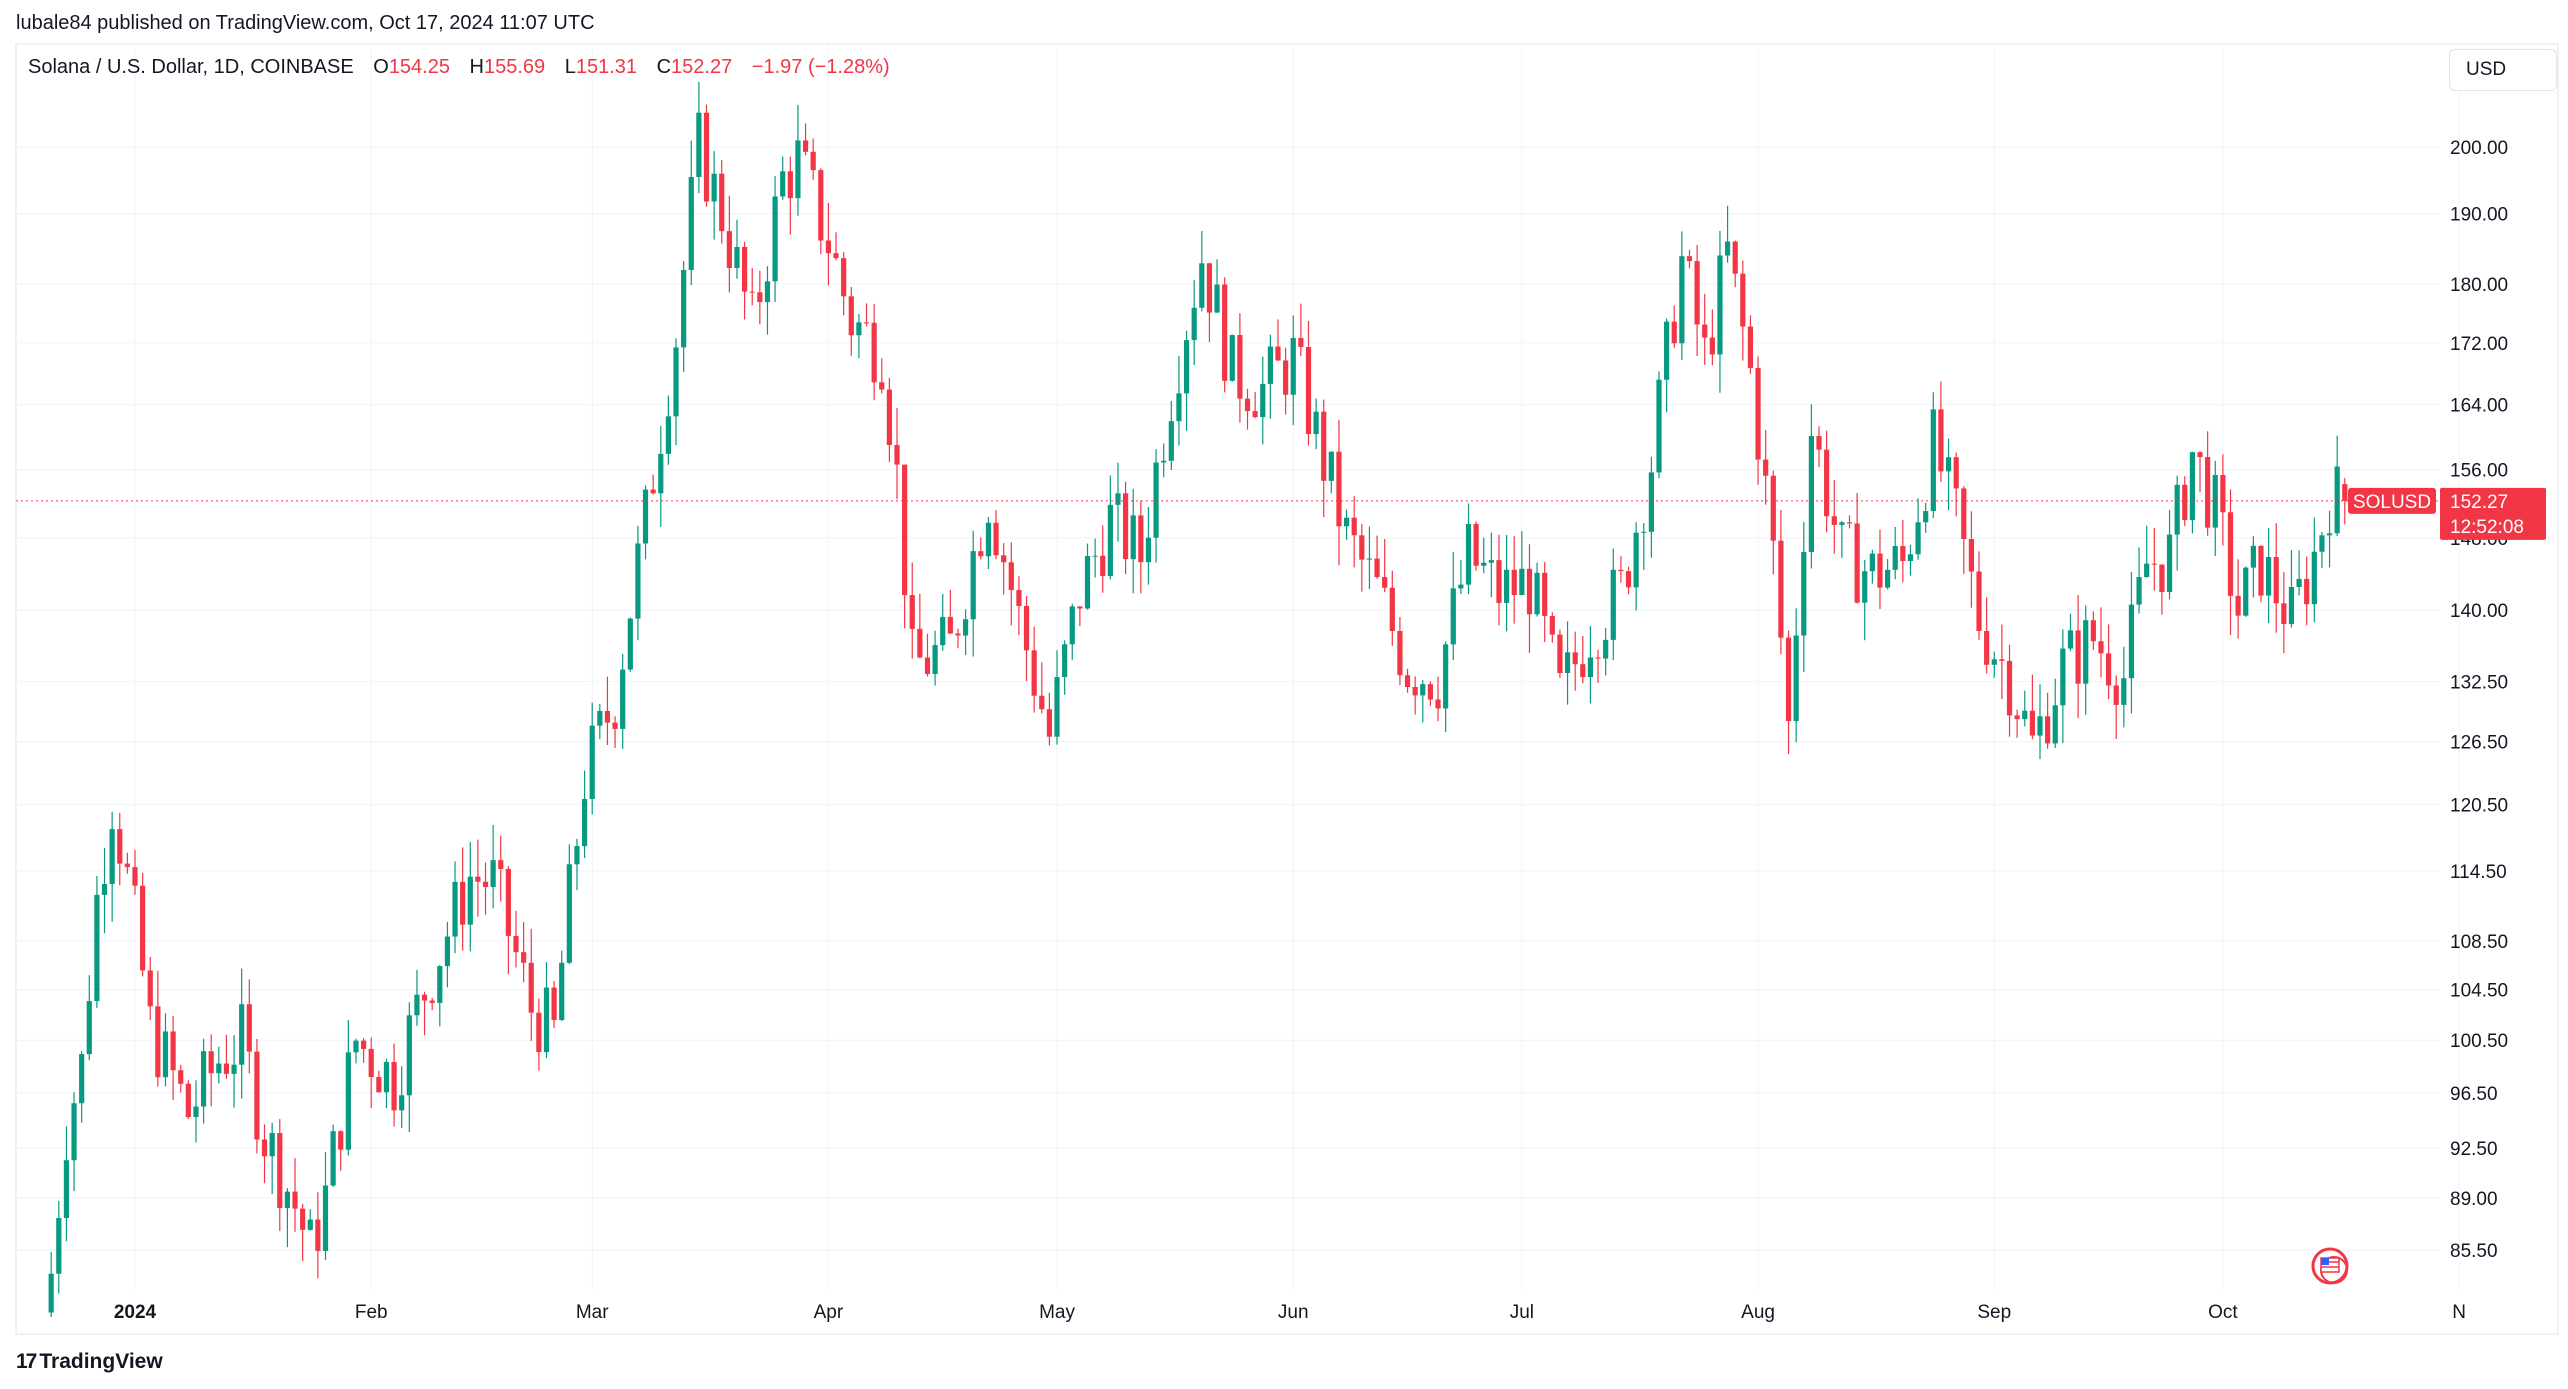  I want to click on y-tick-label: 190.00, so click(2479, 215).